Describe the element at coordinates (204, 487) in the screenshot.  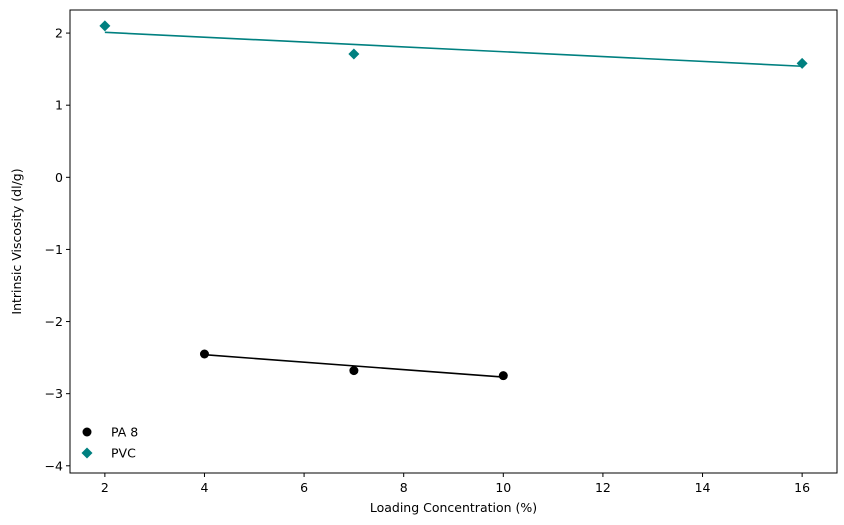
I see `x-tick-label: 4` at that location.